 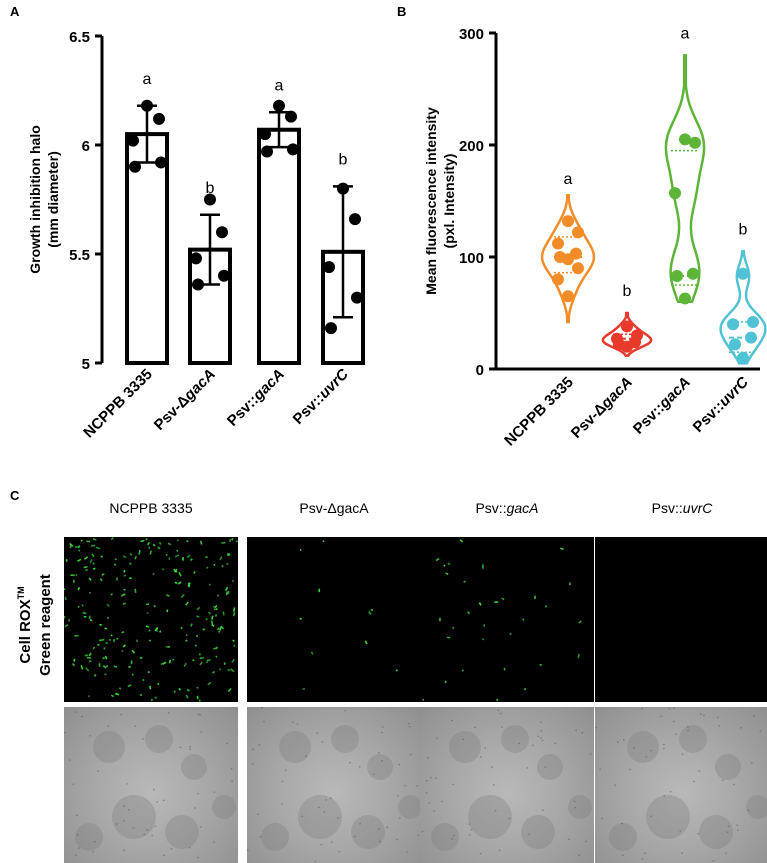 I want to click on y-axis-label-line1: Growth inhibition halo, so click(x=35, y=199).